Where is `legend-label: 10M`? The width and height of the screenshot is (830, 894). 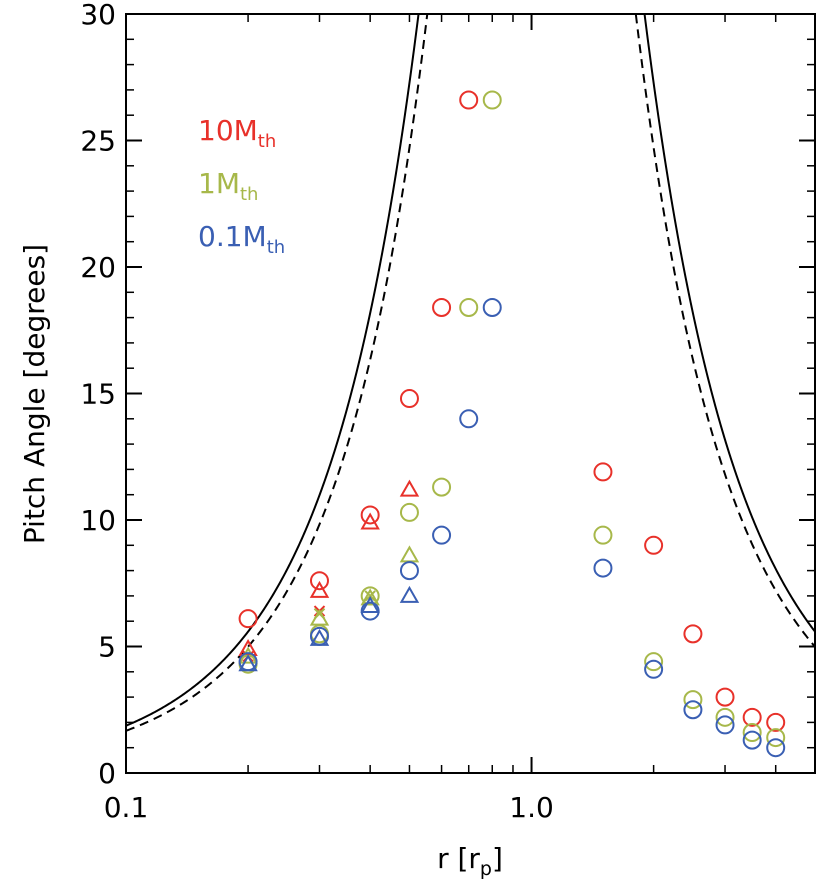 legend-label: 10M is located at coordinates (228, 130).